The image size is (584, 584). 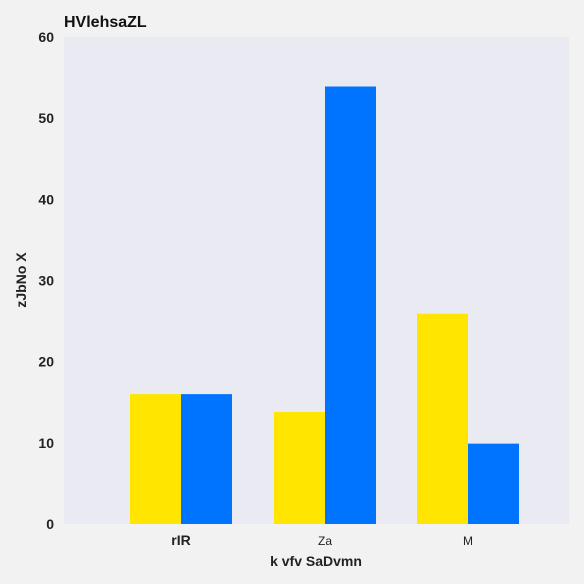 I want to click on x-tick-label: rIR, so click(x=180, y=540).